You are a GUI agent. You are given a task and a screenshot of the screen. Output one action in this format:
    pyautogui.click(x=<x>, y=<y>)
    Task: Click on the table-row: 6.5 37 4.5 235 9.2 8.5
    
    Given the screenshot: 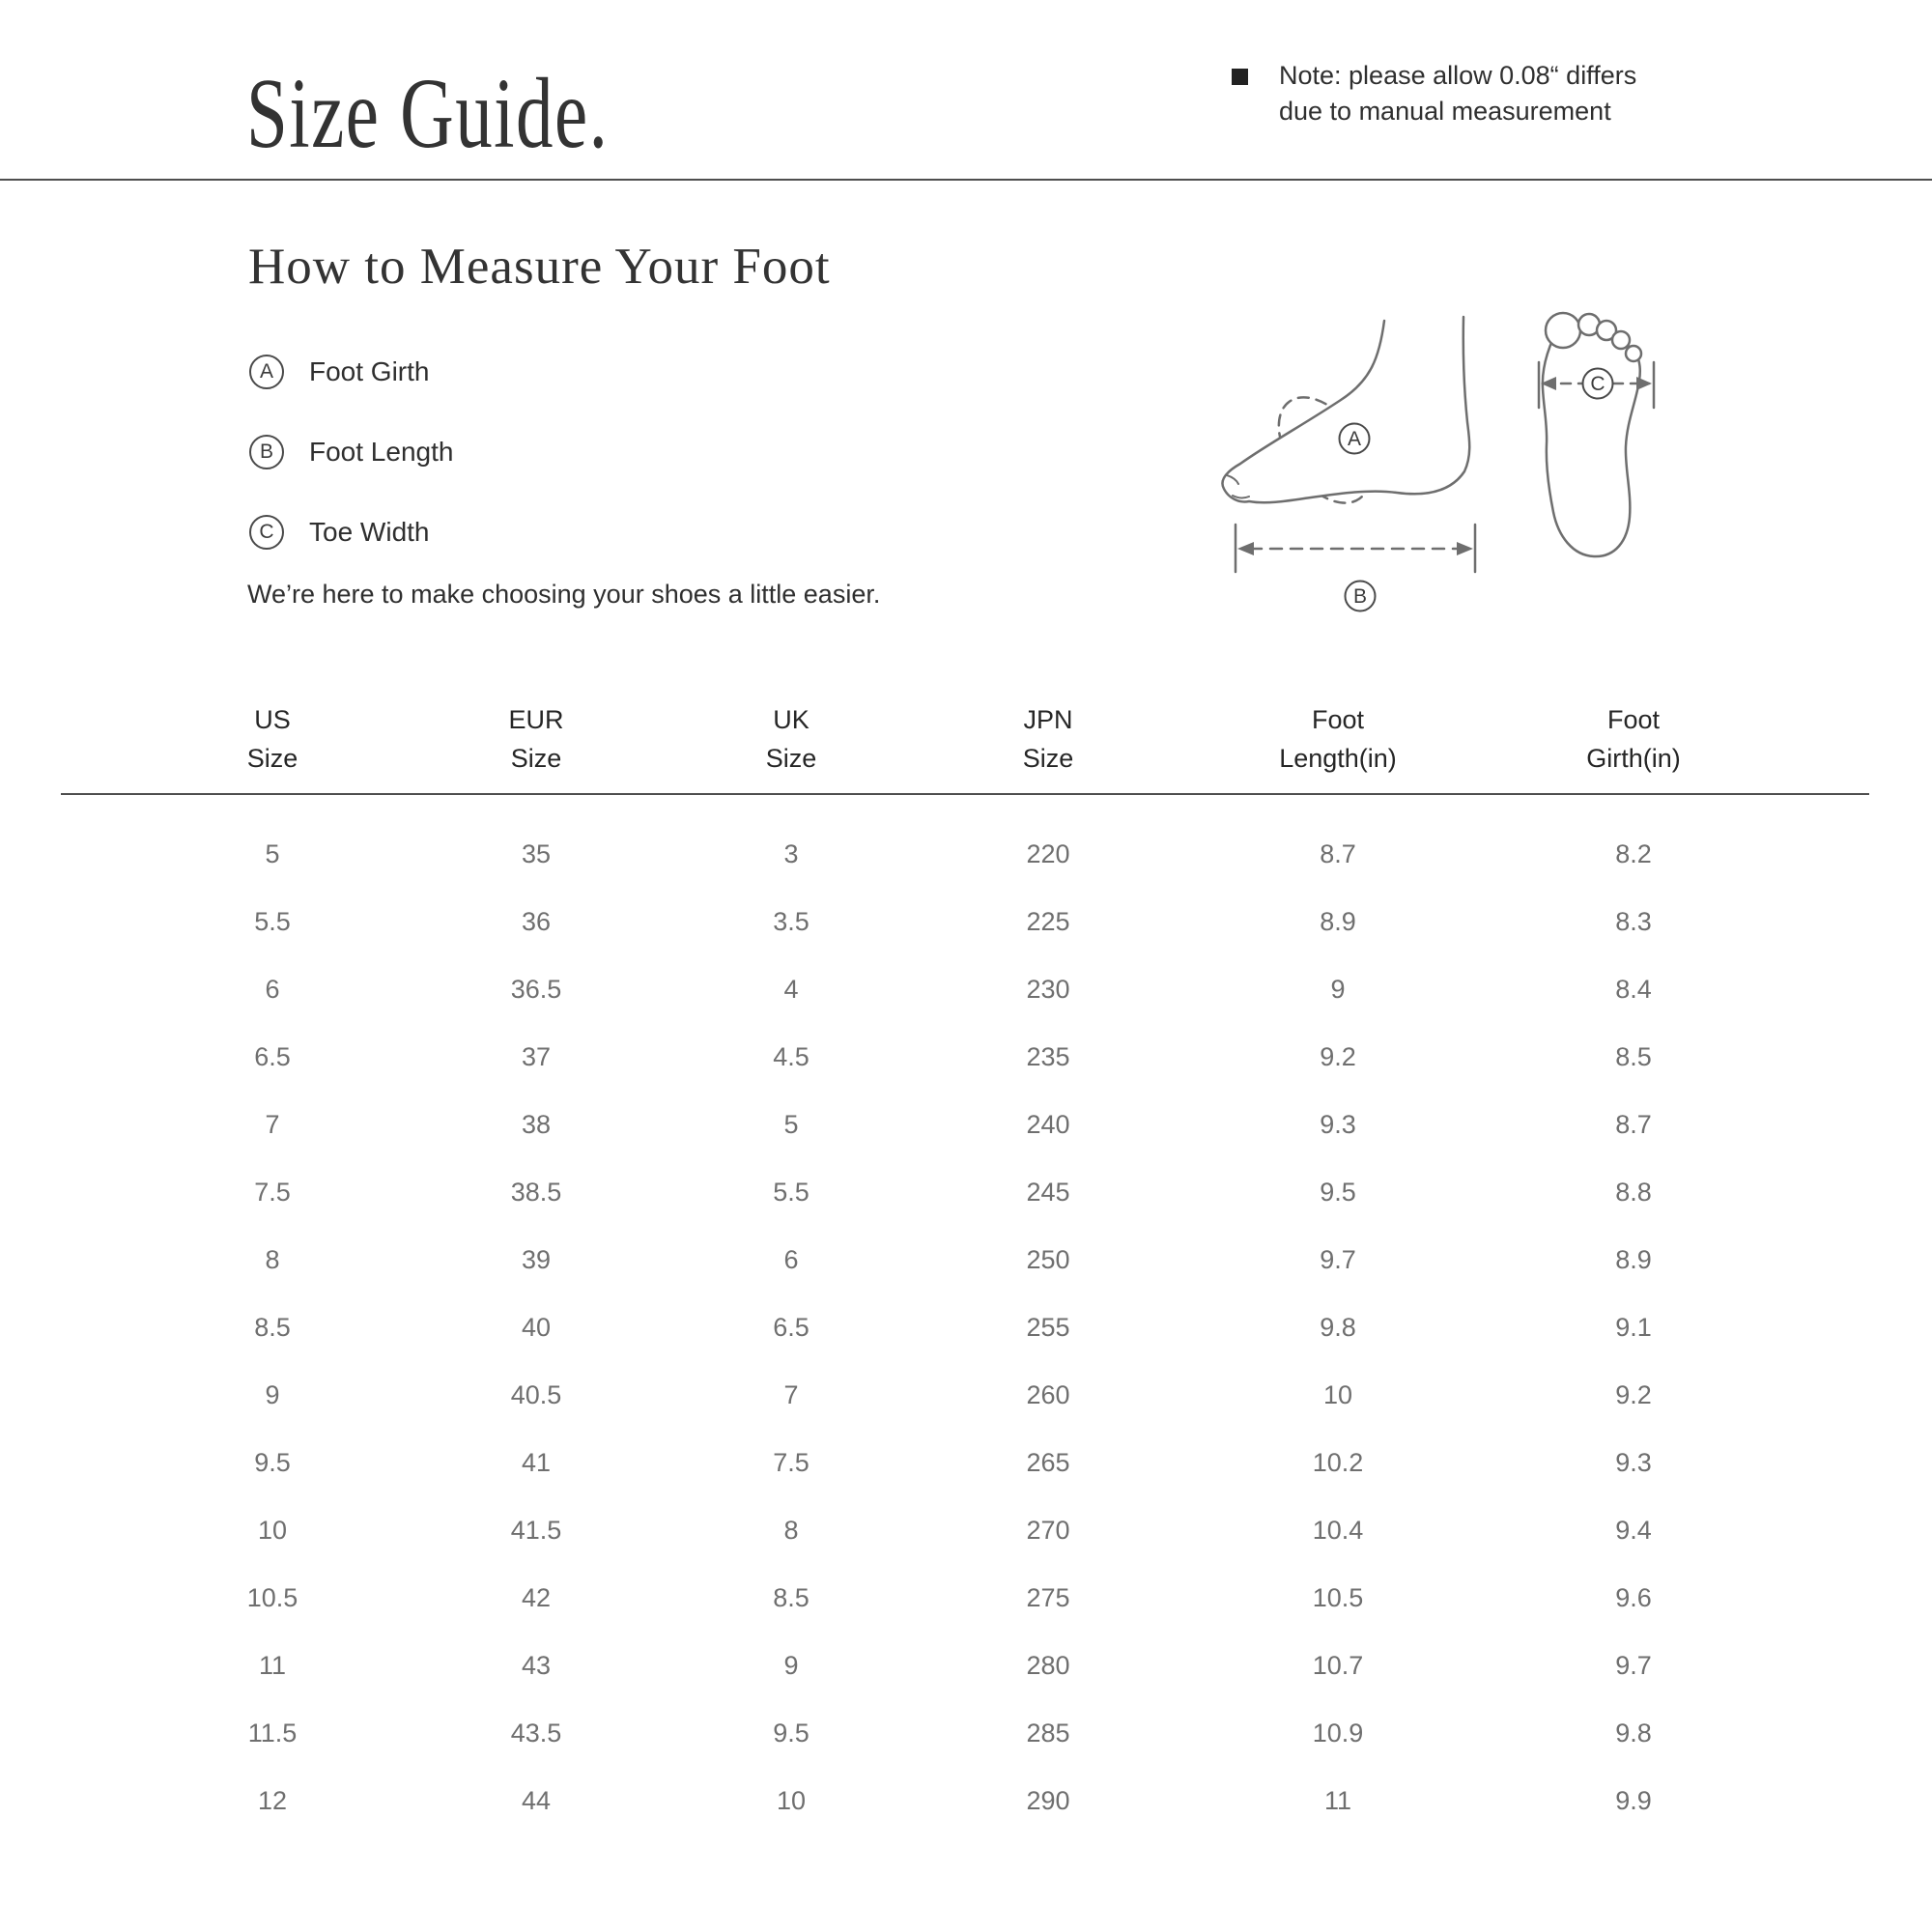 What is the action you would take?
    pyautogui.click(x=965, y=1057)
    